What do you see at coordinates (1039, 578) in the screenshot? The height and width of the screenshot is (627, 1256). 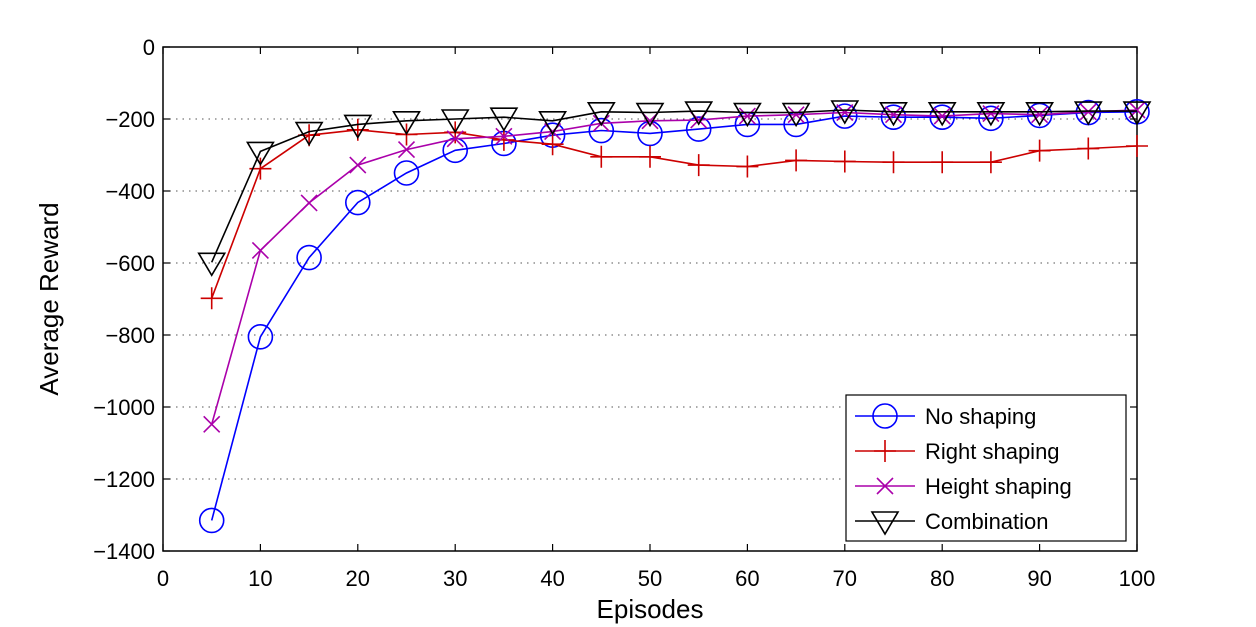 I see `x-tick-label: 90` at bounding box center [1039, 578].